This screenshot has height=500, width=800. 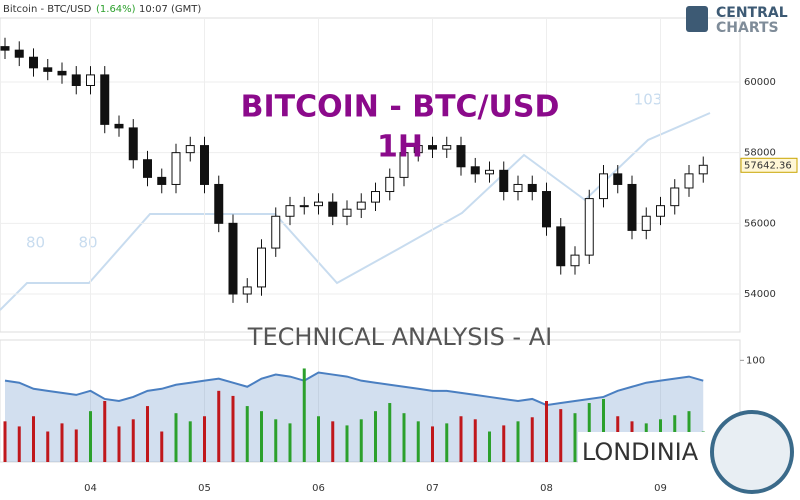 What do you see at coordinates (760, 223) in the screenshot?
I see `y-tick-label: 56000` at bounding box center [760, 223].